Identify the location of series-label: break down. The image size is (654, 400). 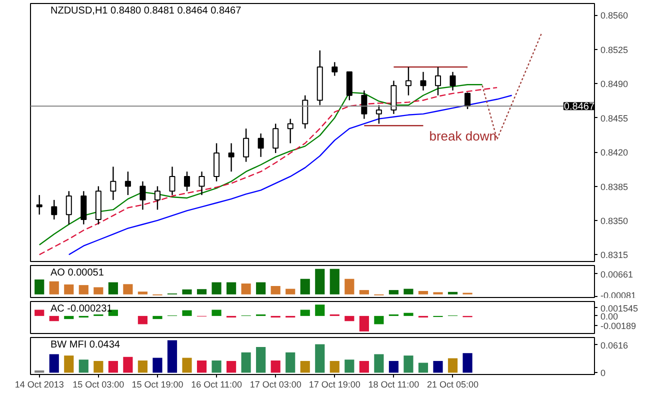
(462, 136).